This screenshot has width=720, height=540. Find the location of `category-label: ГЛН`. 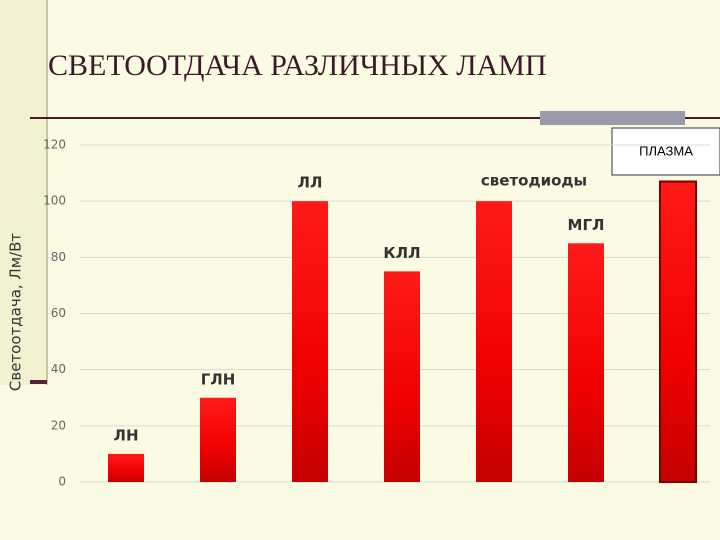

category-label: ГЛН is located at coordinates (218, 379).